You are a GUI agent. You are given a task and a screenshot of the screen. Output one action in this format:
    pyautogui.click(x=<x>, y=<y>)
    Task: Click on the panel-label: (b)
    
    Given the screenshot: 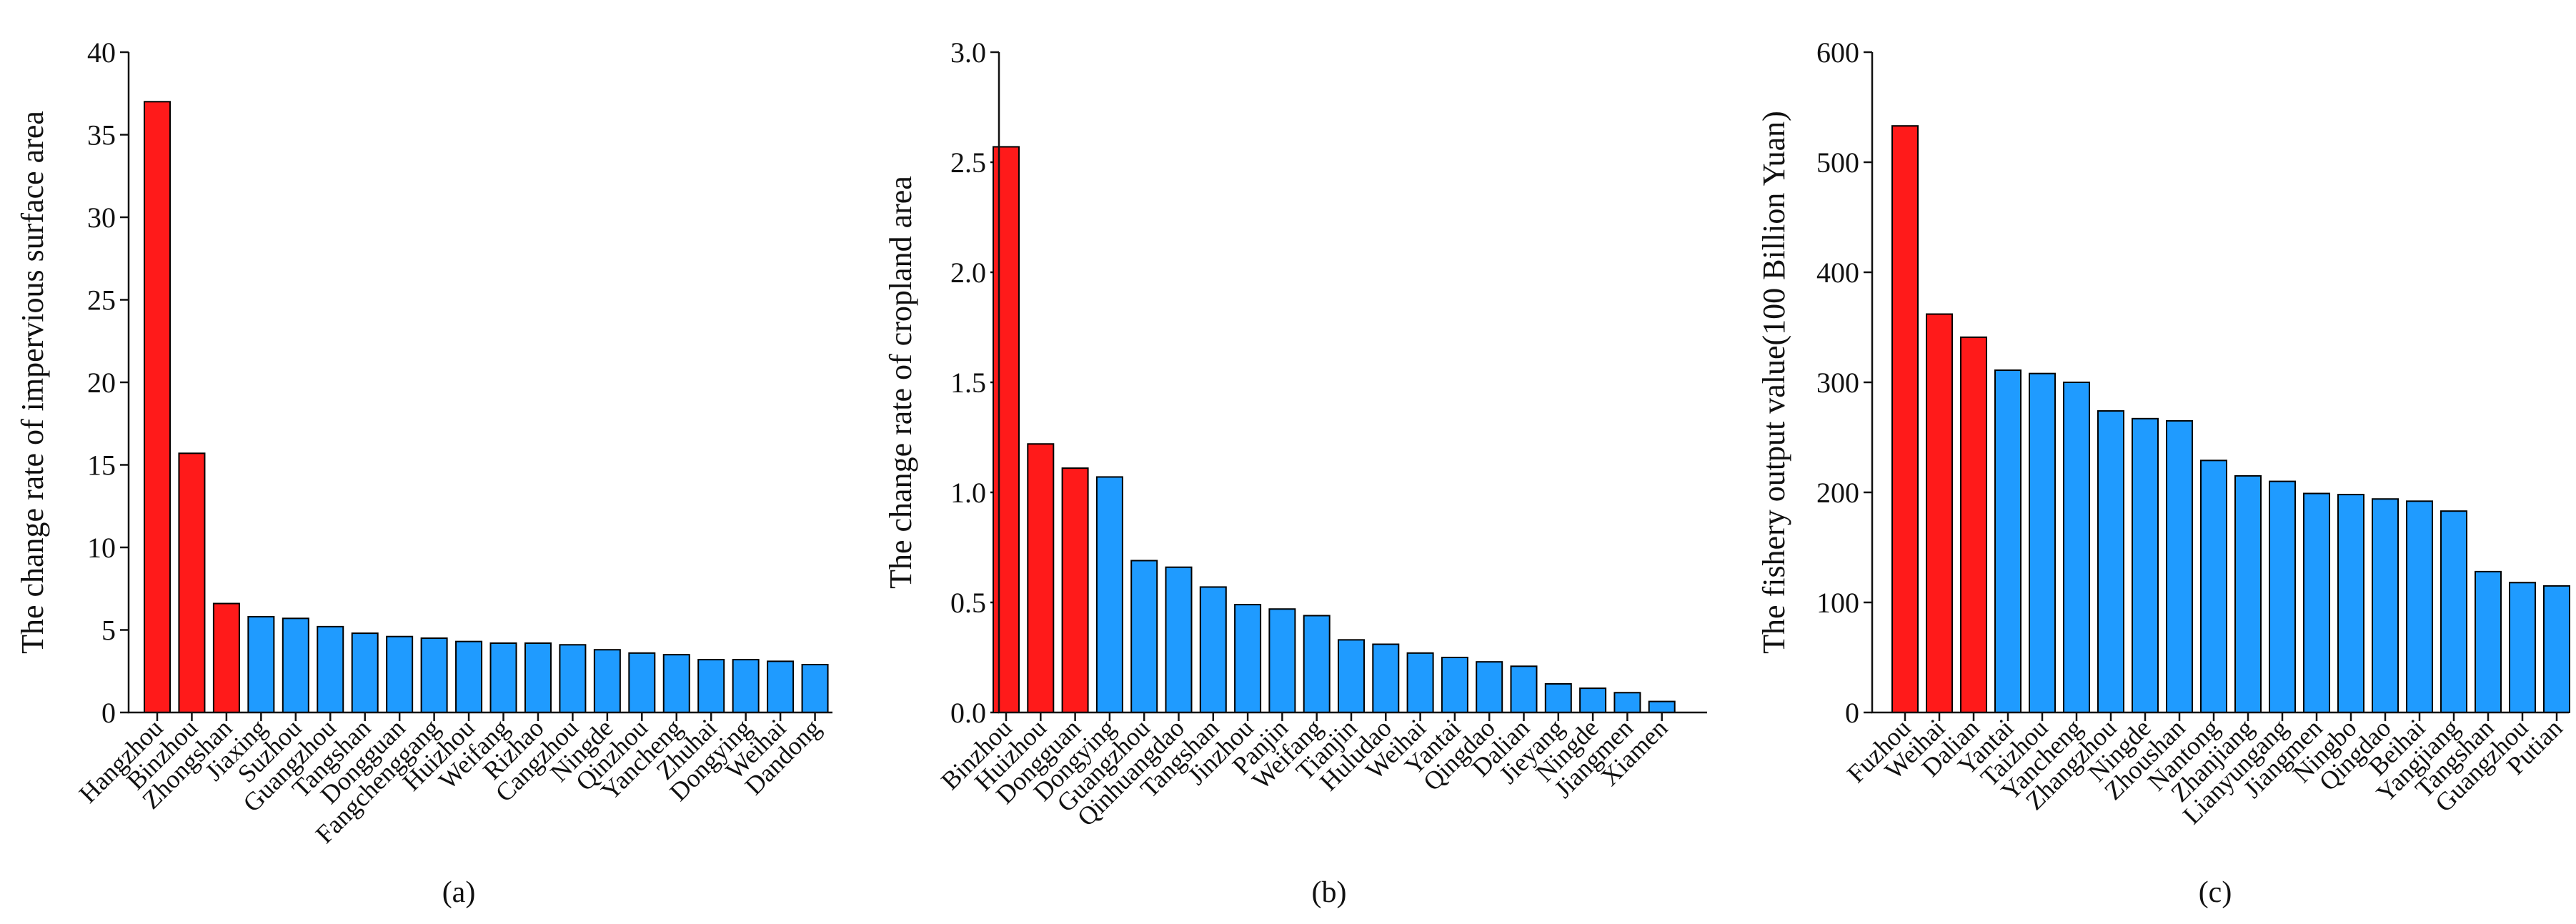 What is the action you would take?
    pyautogui.click(x=1329, y=892)
    